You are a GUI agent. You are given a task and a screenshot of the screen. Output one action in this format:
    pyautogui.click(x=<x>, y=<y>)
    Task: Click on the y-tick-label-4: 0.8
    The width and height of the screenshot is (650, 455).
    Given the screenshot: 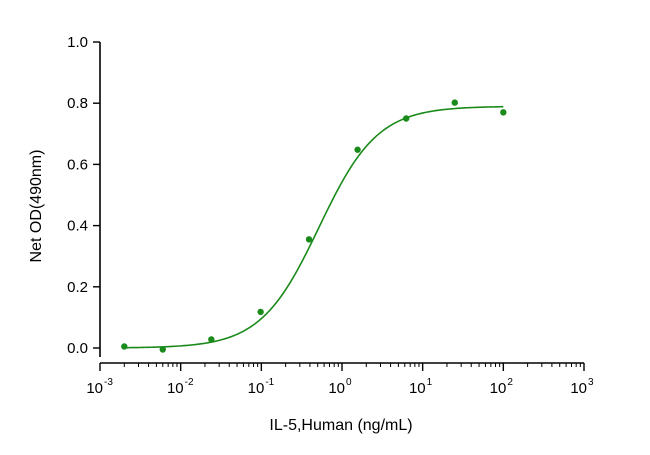 What is the action you would take?
    pyautogui.click(x=77, y=103)
    